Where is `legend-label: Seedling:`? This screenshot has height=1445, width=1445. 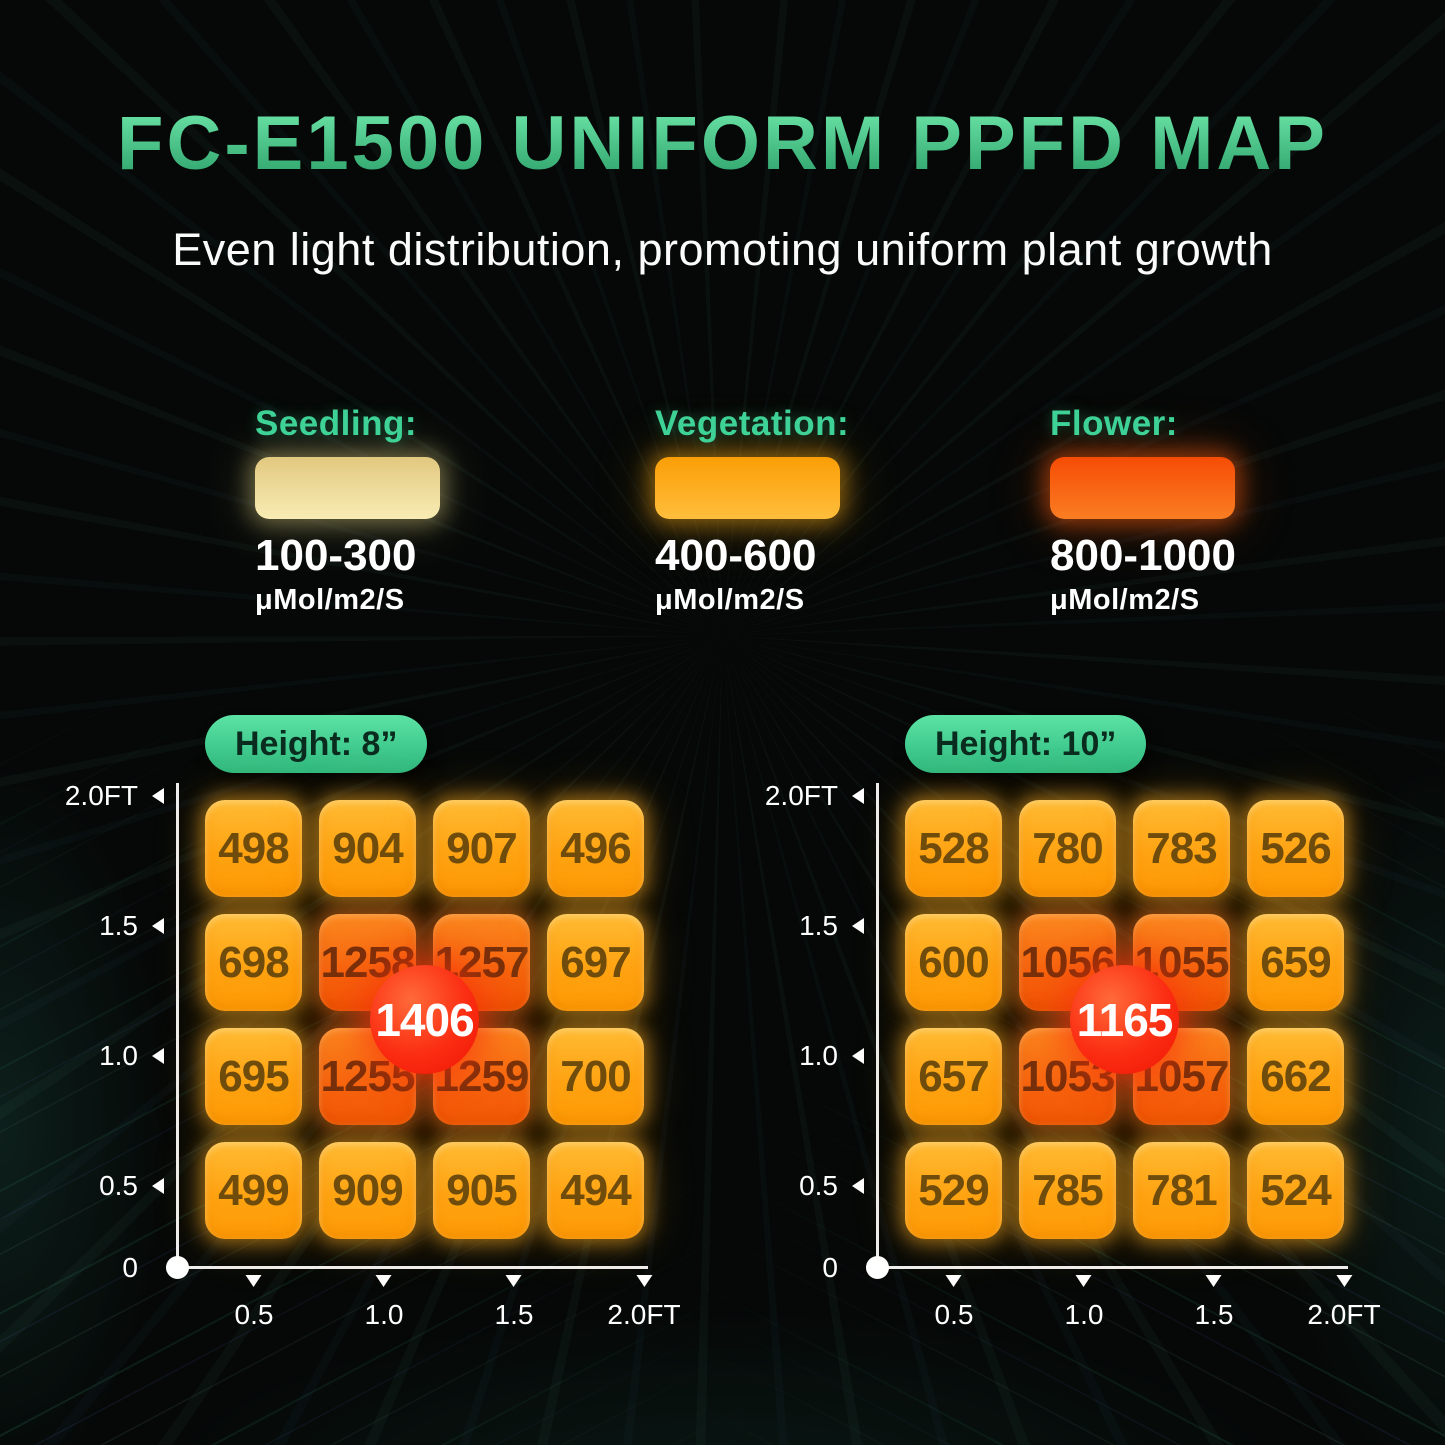
legend-label: Seedling: is located at coordinates (336, 423).